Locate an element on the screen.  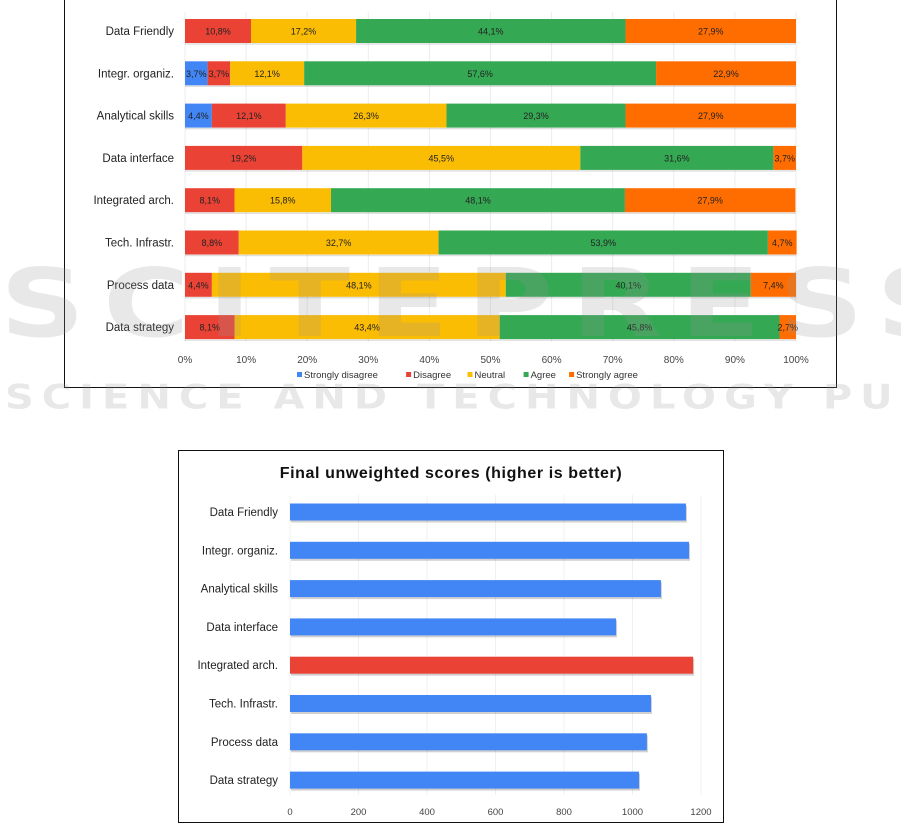
data-label: 15,8% is located at coordinates (283, 201).